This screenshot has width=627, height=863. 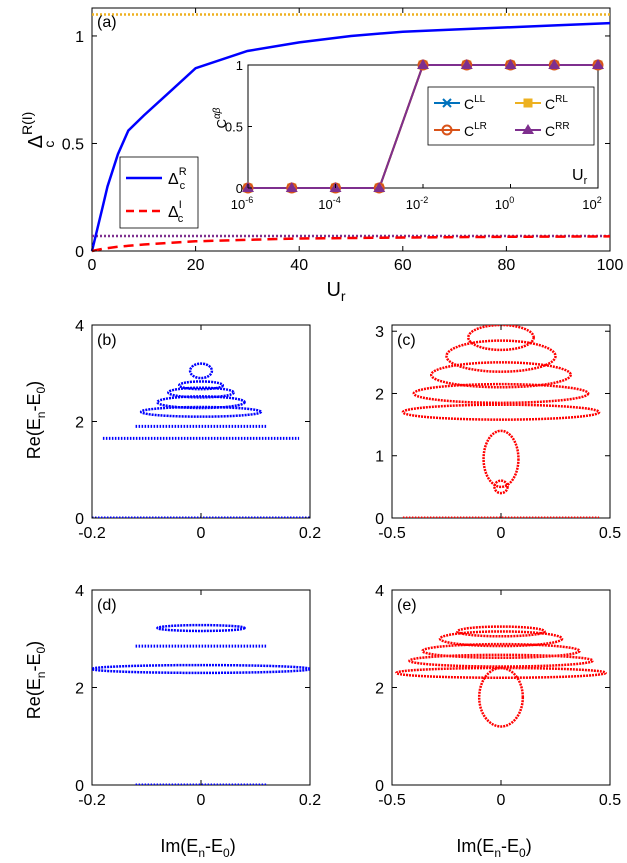 What do you see at coordinates (201, 533) in the screenshot?
I see `panel-b-x-tick-label-1: 0` at bounding box center [201, 533].